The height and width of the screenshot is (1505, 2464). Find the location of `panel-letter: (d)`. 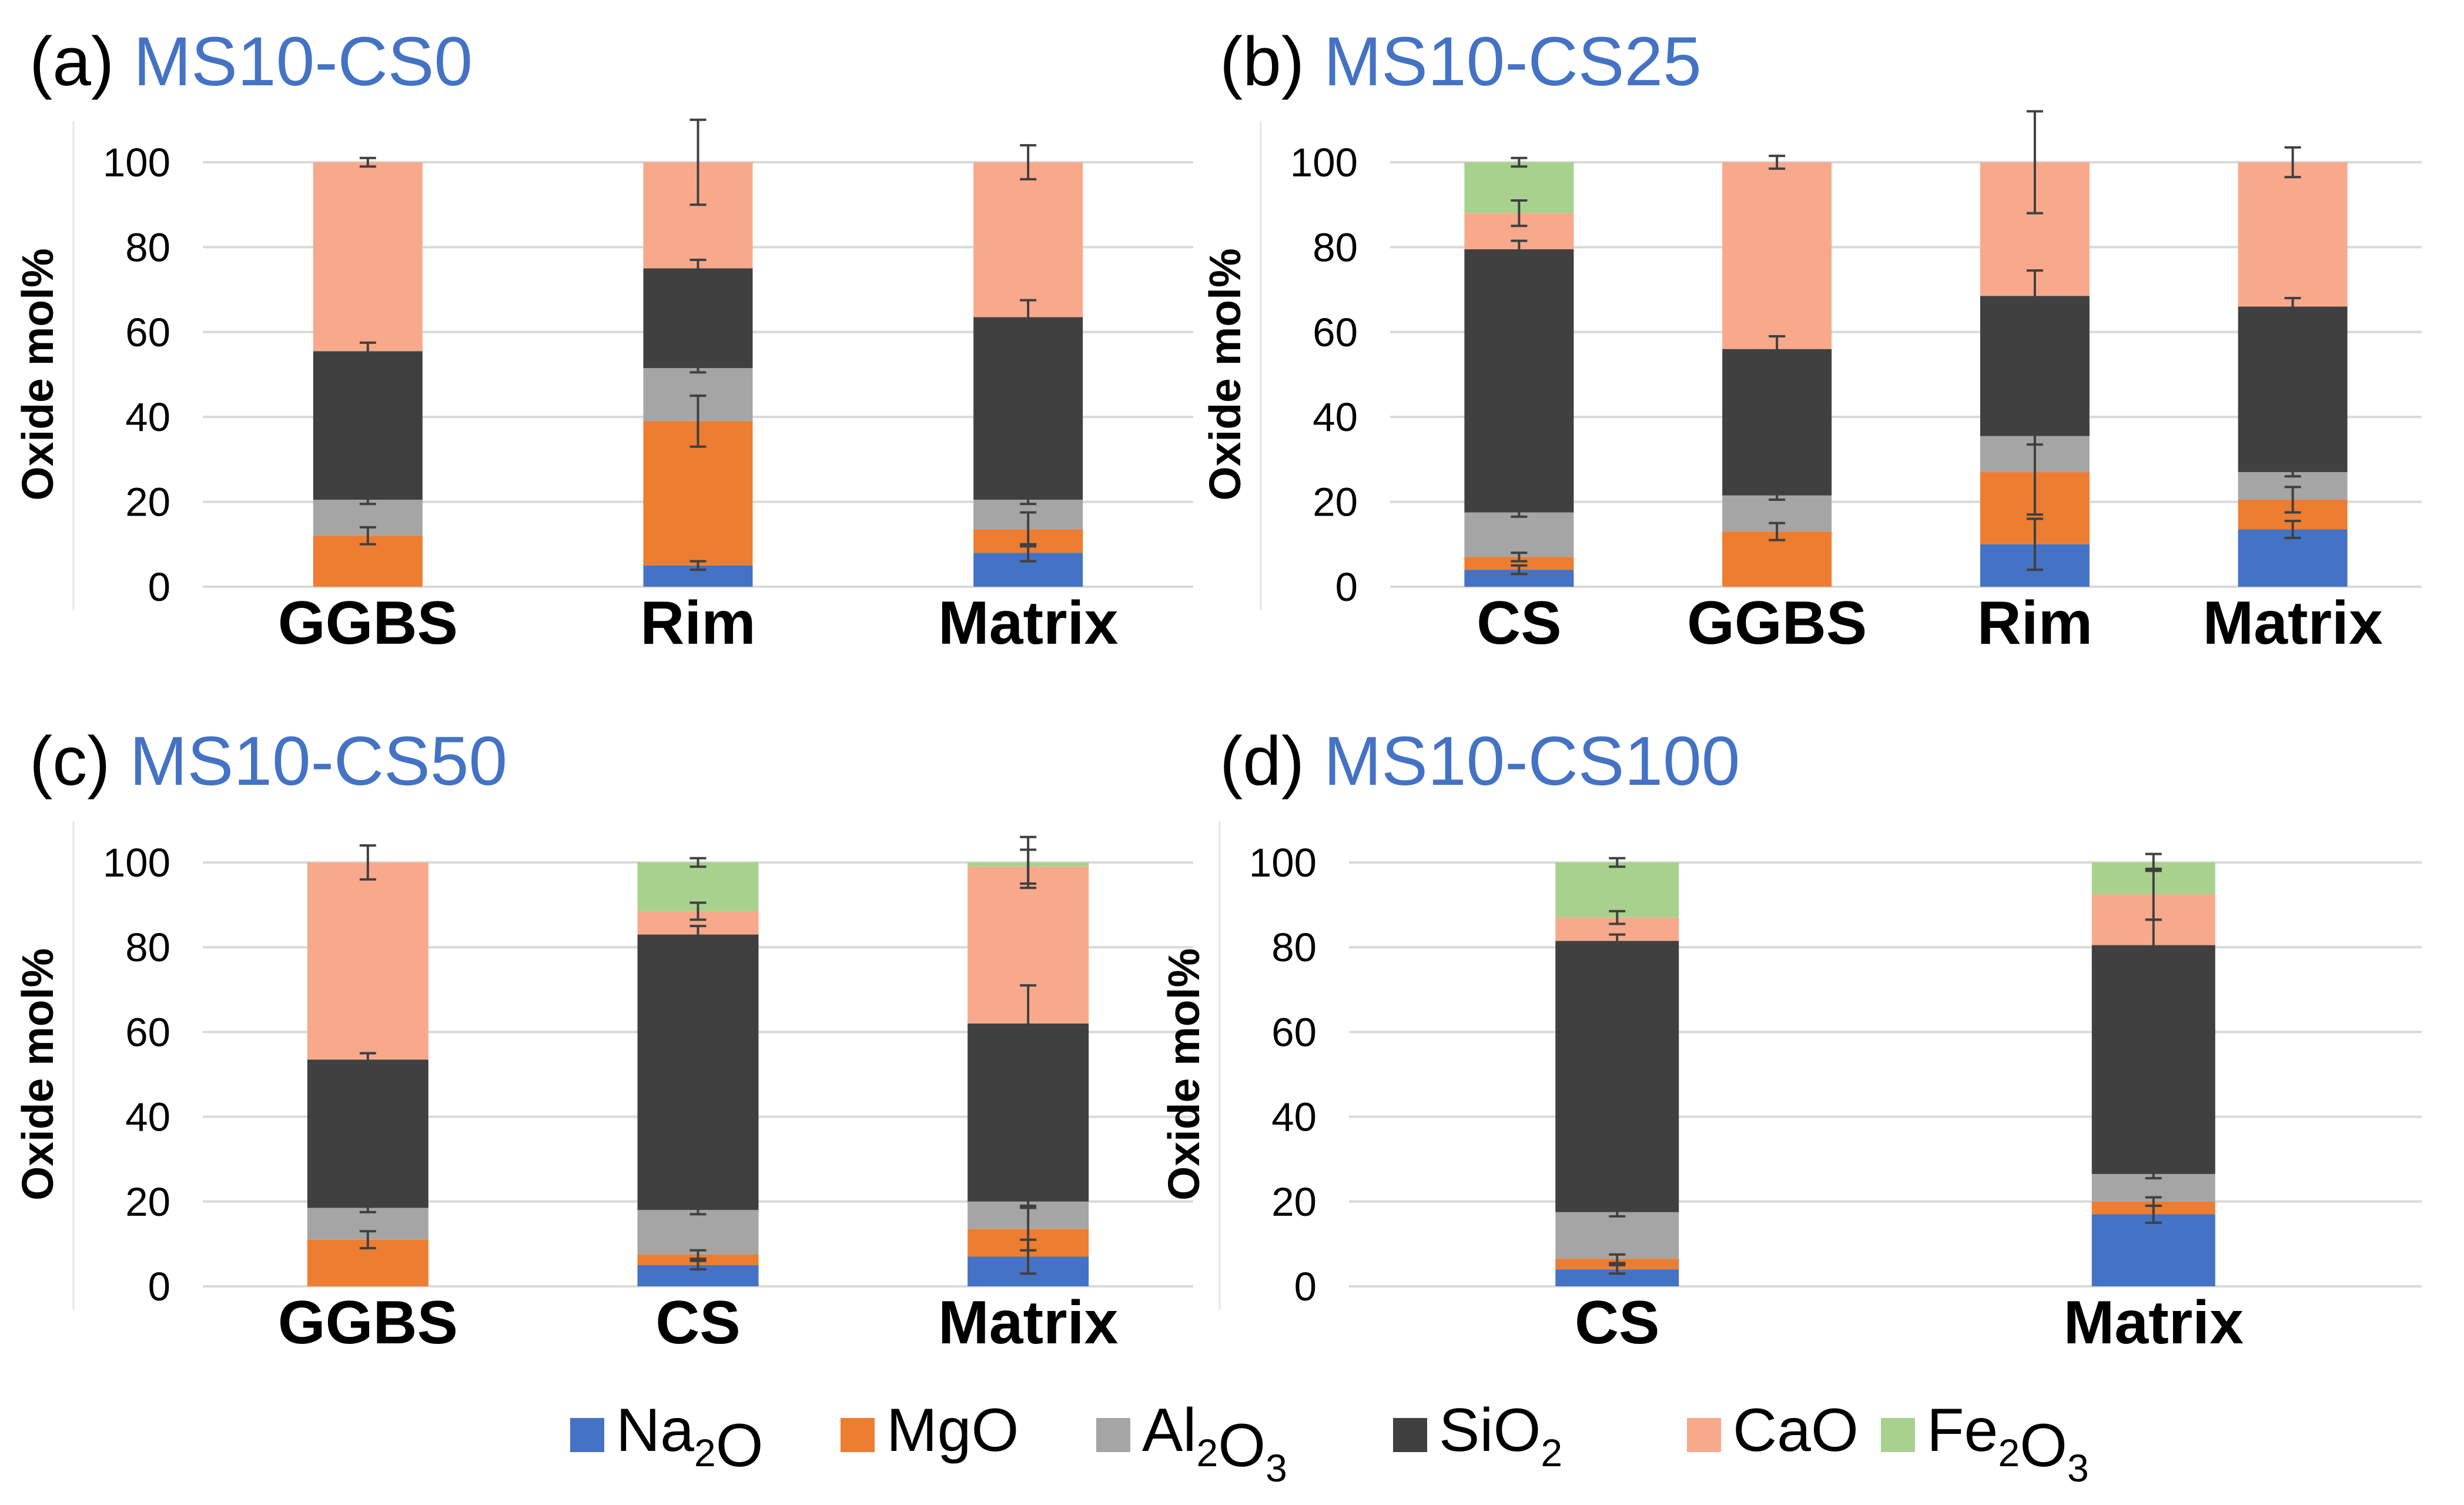

panel-letter: (d) is located at coordinates (1272, 761).